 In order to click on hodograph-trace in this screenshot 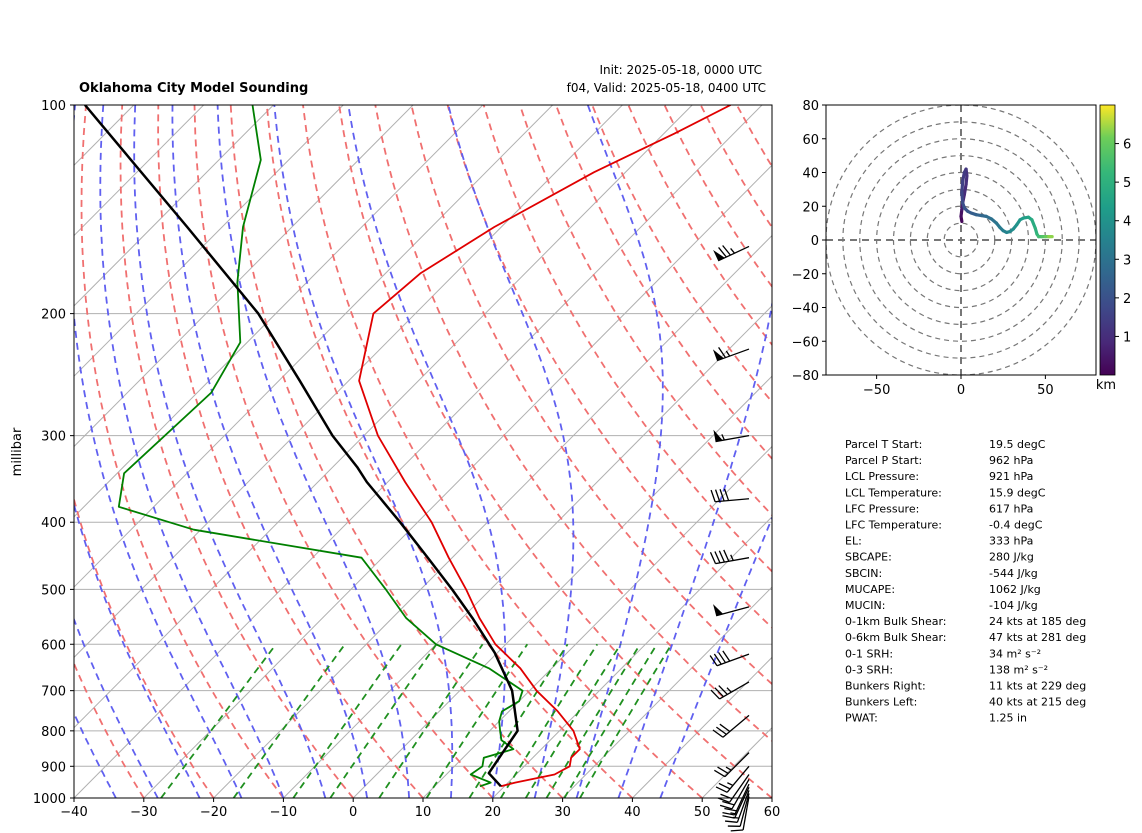, I will do `click(1006, 203)`.